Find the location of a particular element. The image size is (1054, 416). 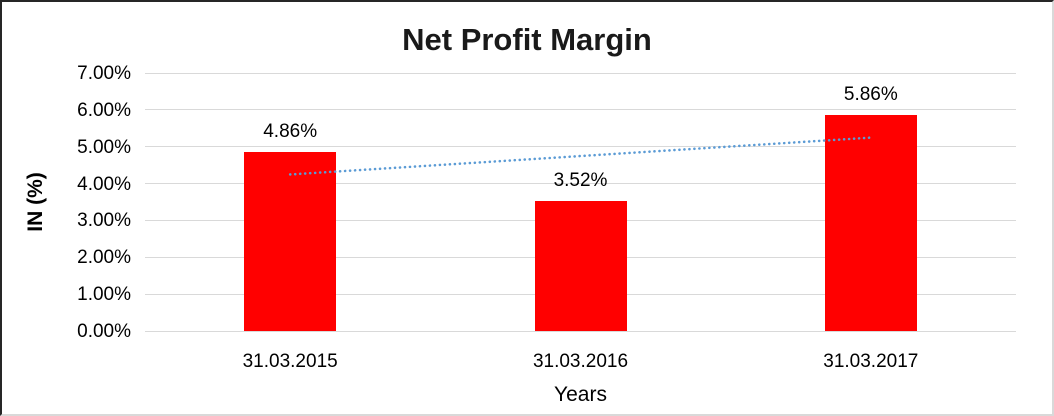

y-tick-label: 2.00% is located at coordinates (104, 258).